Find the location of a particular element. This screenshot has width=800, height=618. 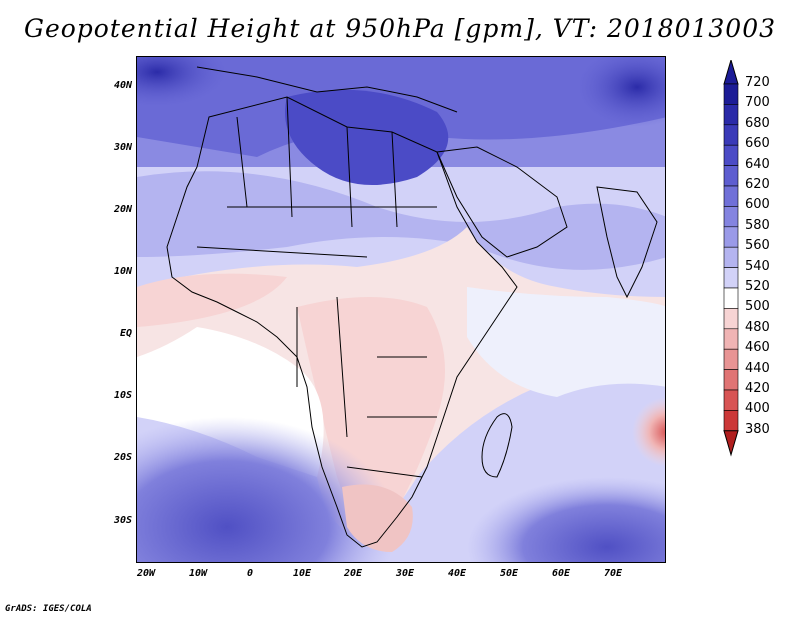

colorbar-label: 400 is located at coordinates (757, 409).